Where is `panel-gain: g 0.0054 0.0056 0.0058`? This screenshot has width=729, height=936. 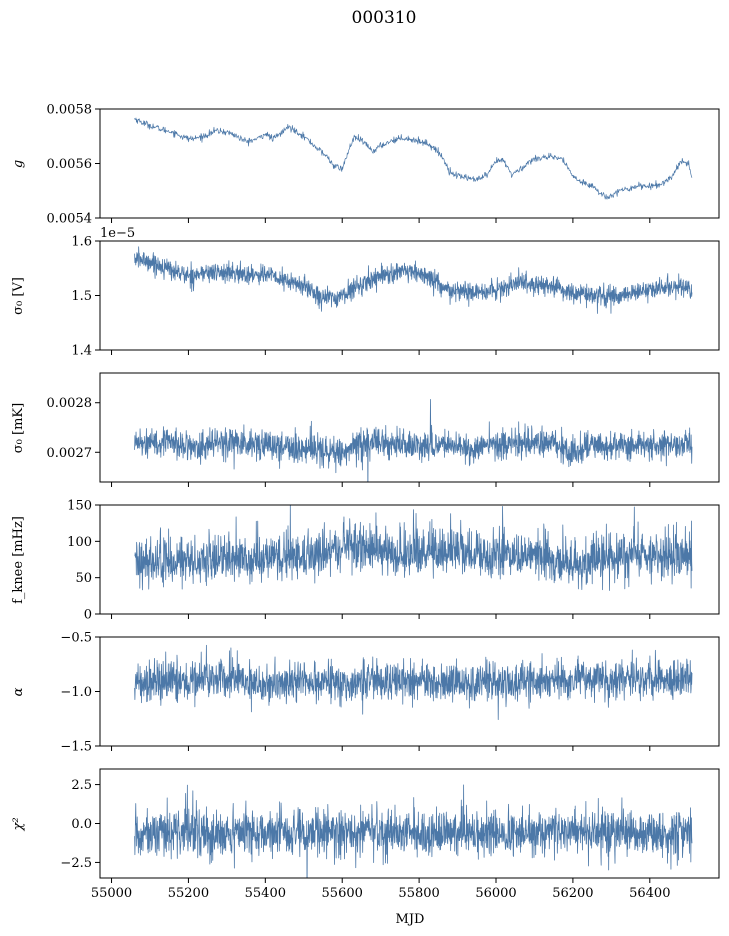
panel-gain: g 0.0054 0.0056 0.0058 is located at coordinates (365, 165).